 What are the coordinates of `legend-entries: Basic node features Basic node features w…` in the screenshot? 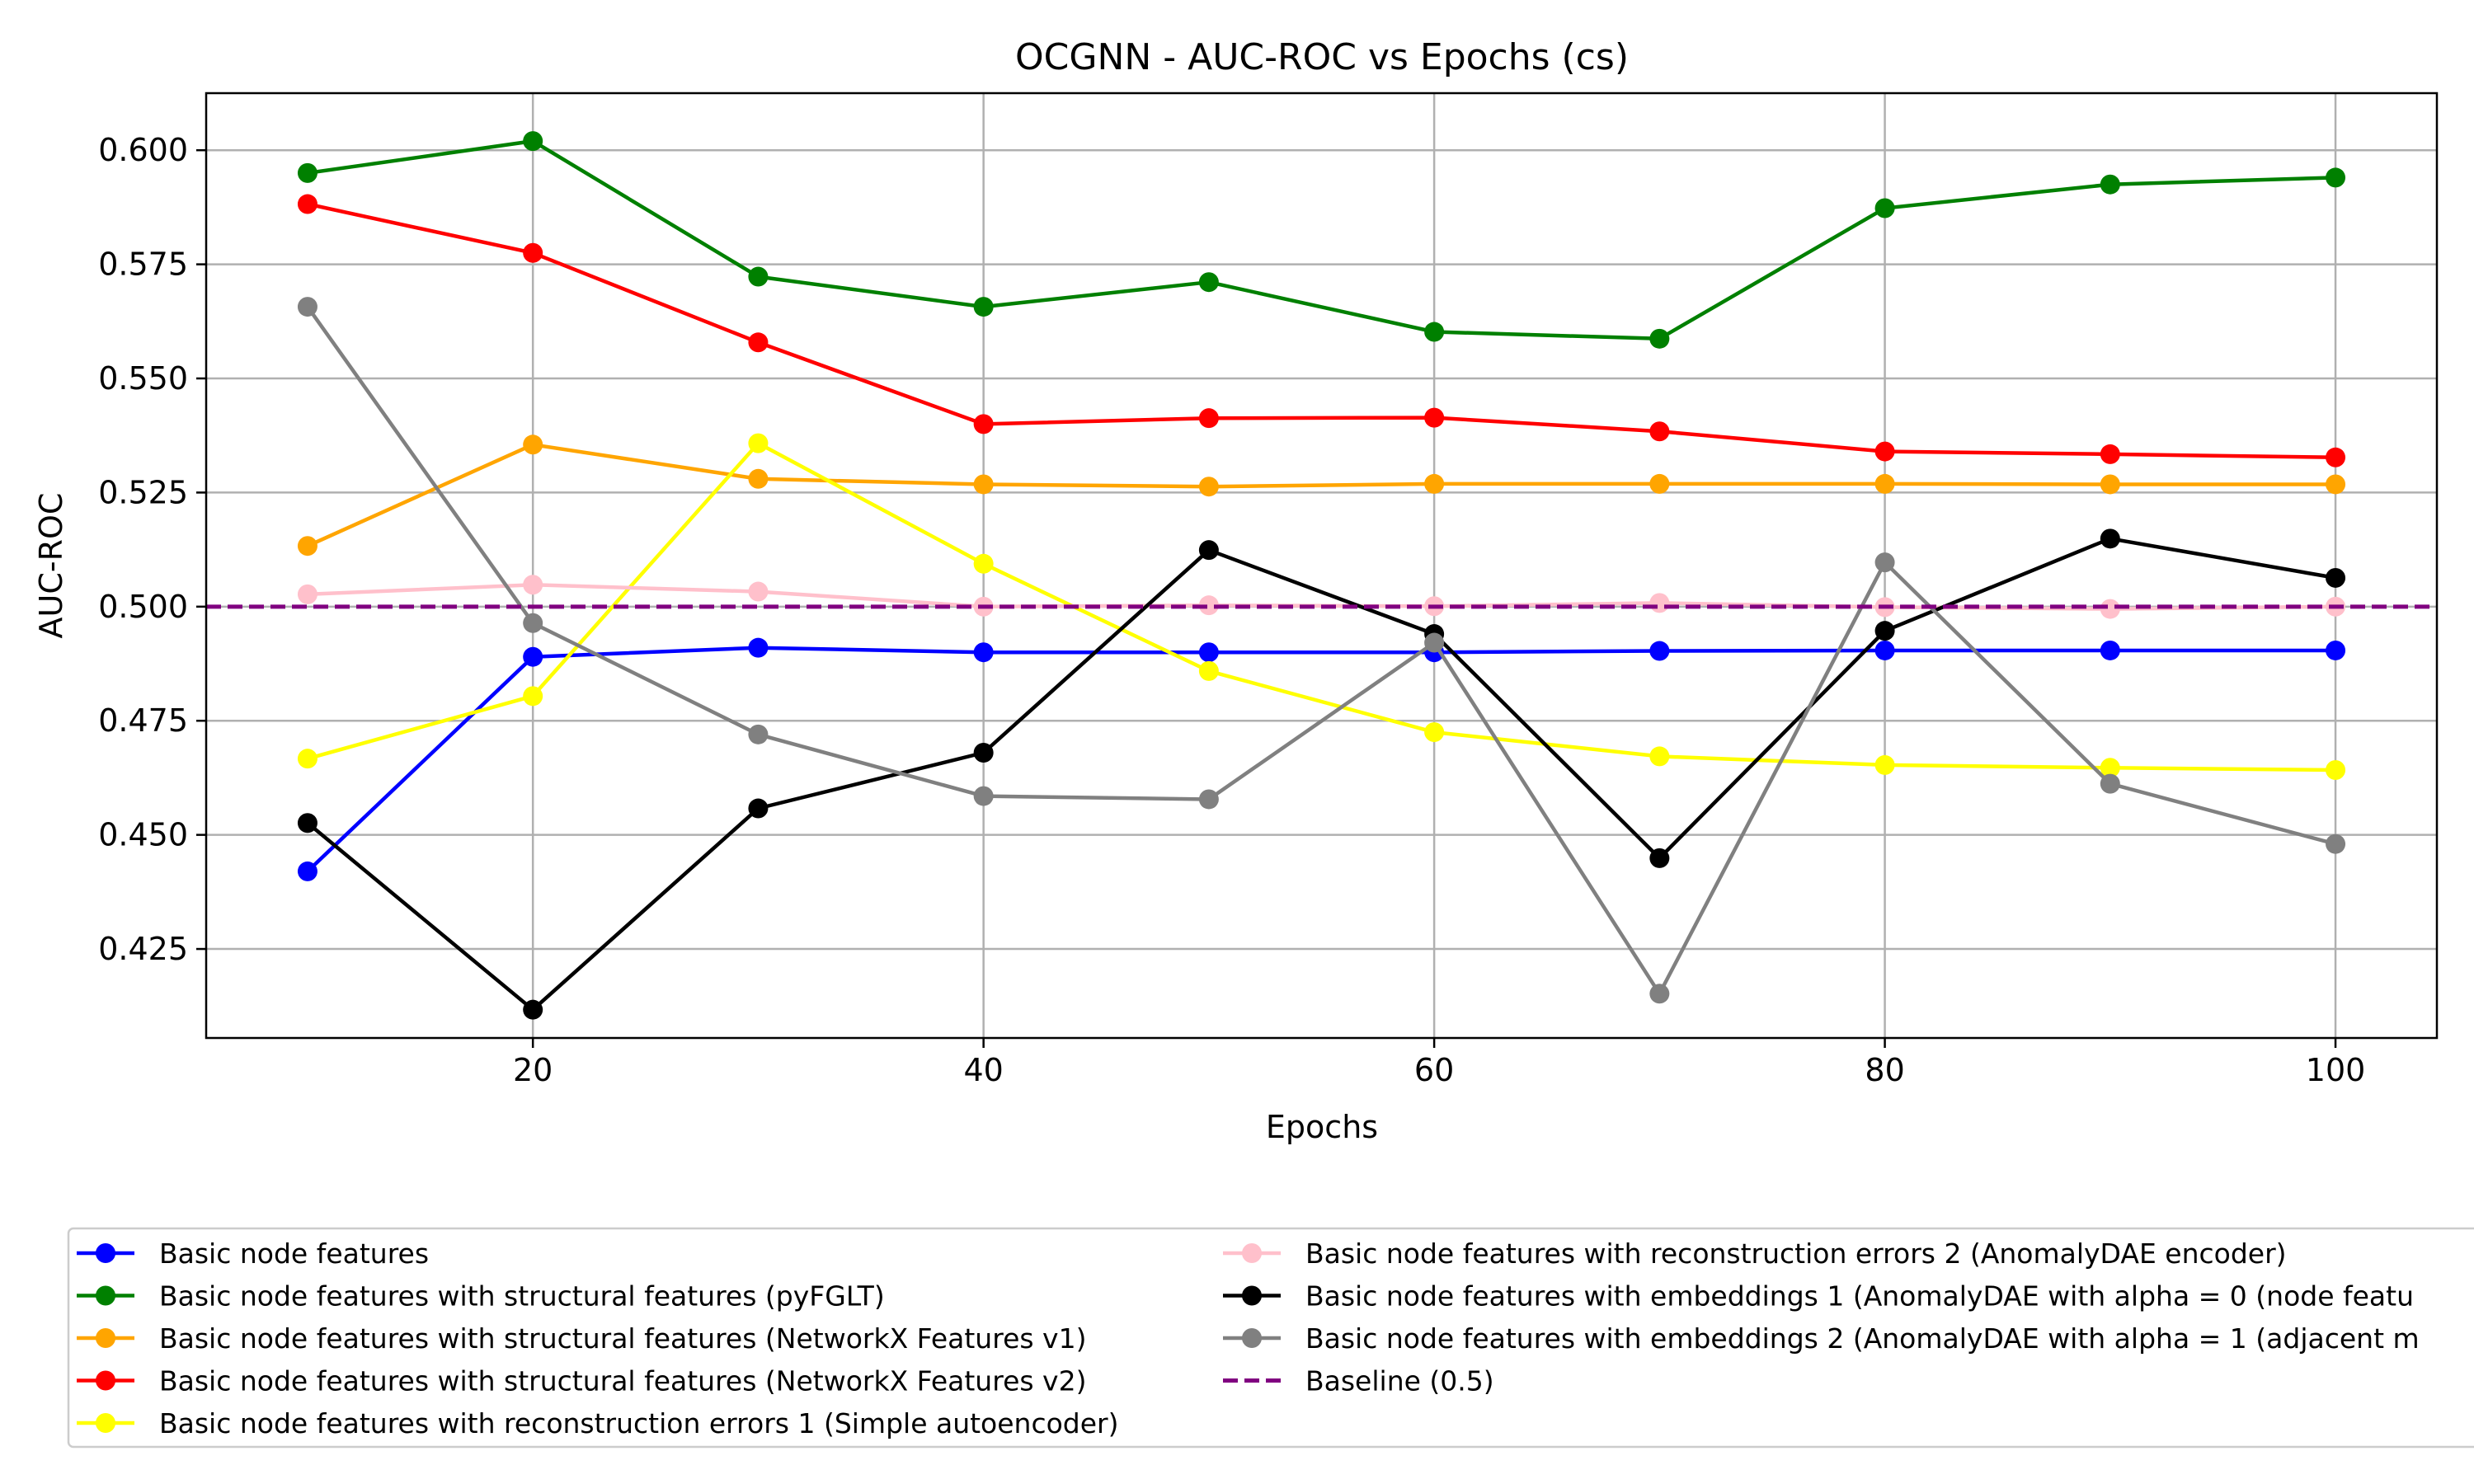 It's located at (1248, 1338).